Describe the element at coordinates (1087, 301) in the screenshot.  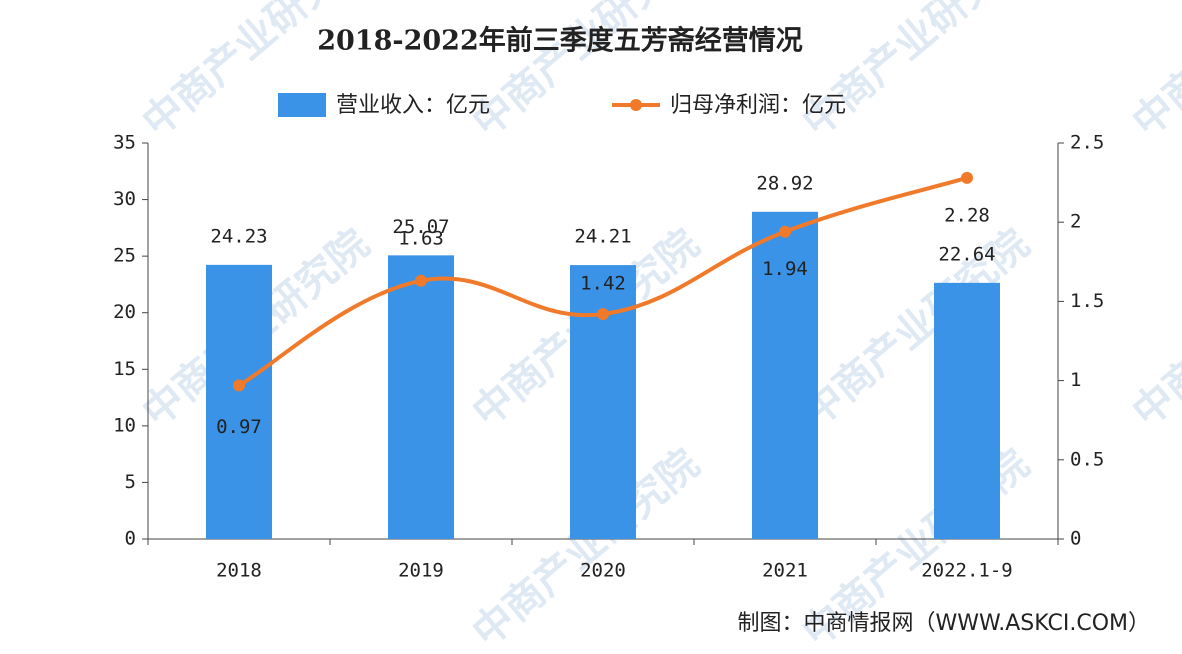
I see `y2-tick-label: 1.5` at that location.